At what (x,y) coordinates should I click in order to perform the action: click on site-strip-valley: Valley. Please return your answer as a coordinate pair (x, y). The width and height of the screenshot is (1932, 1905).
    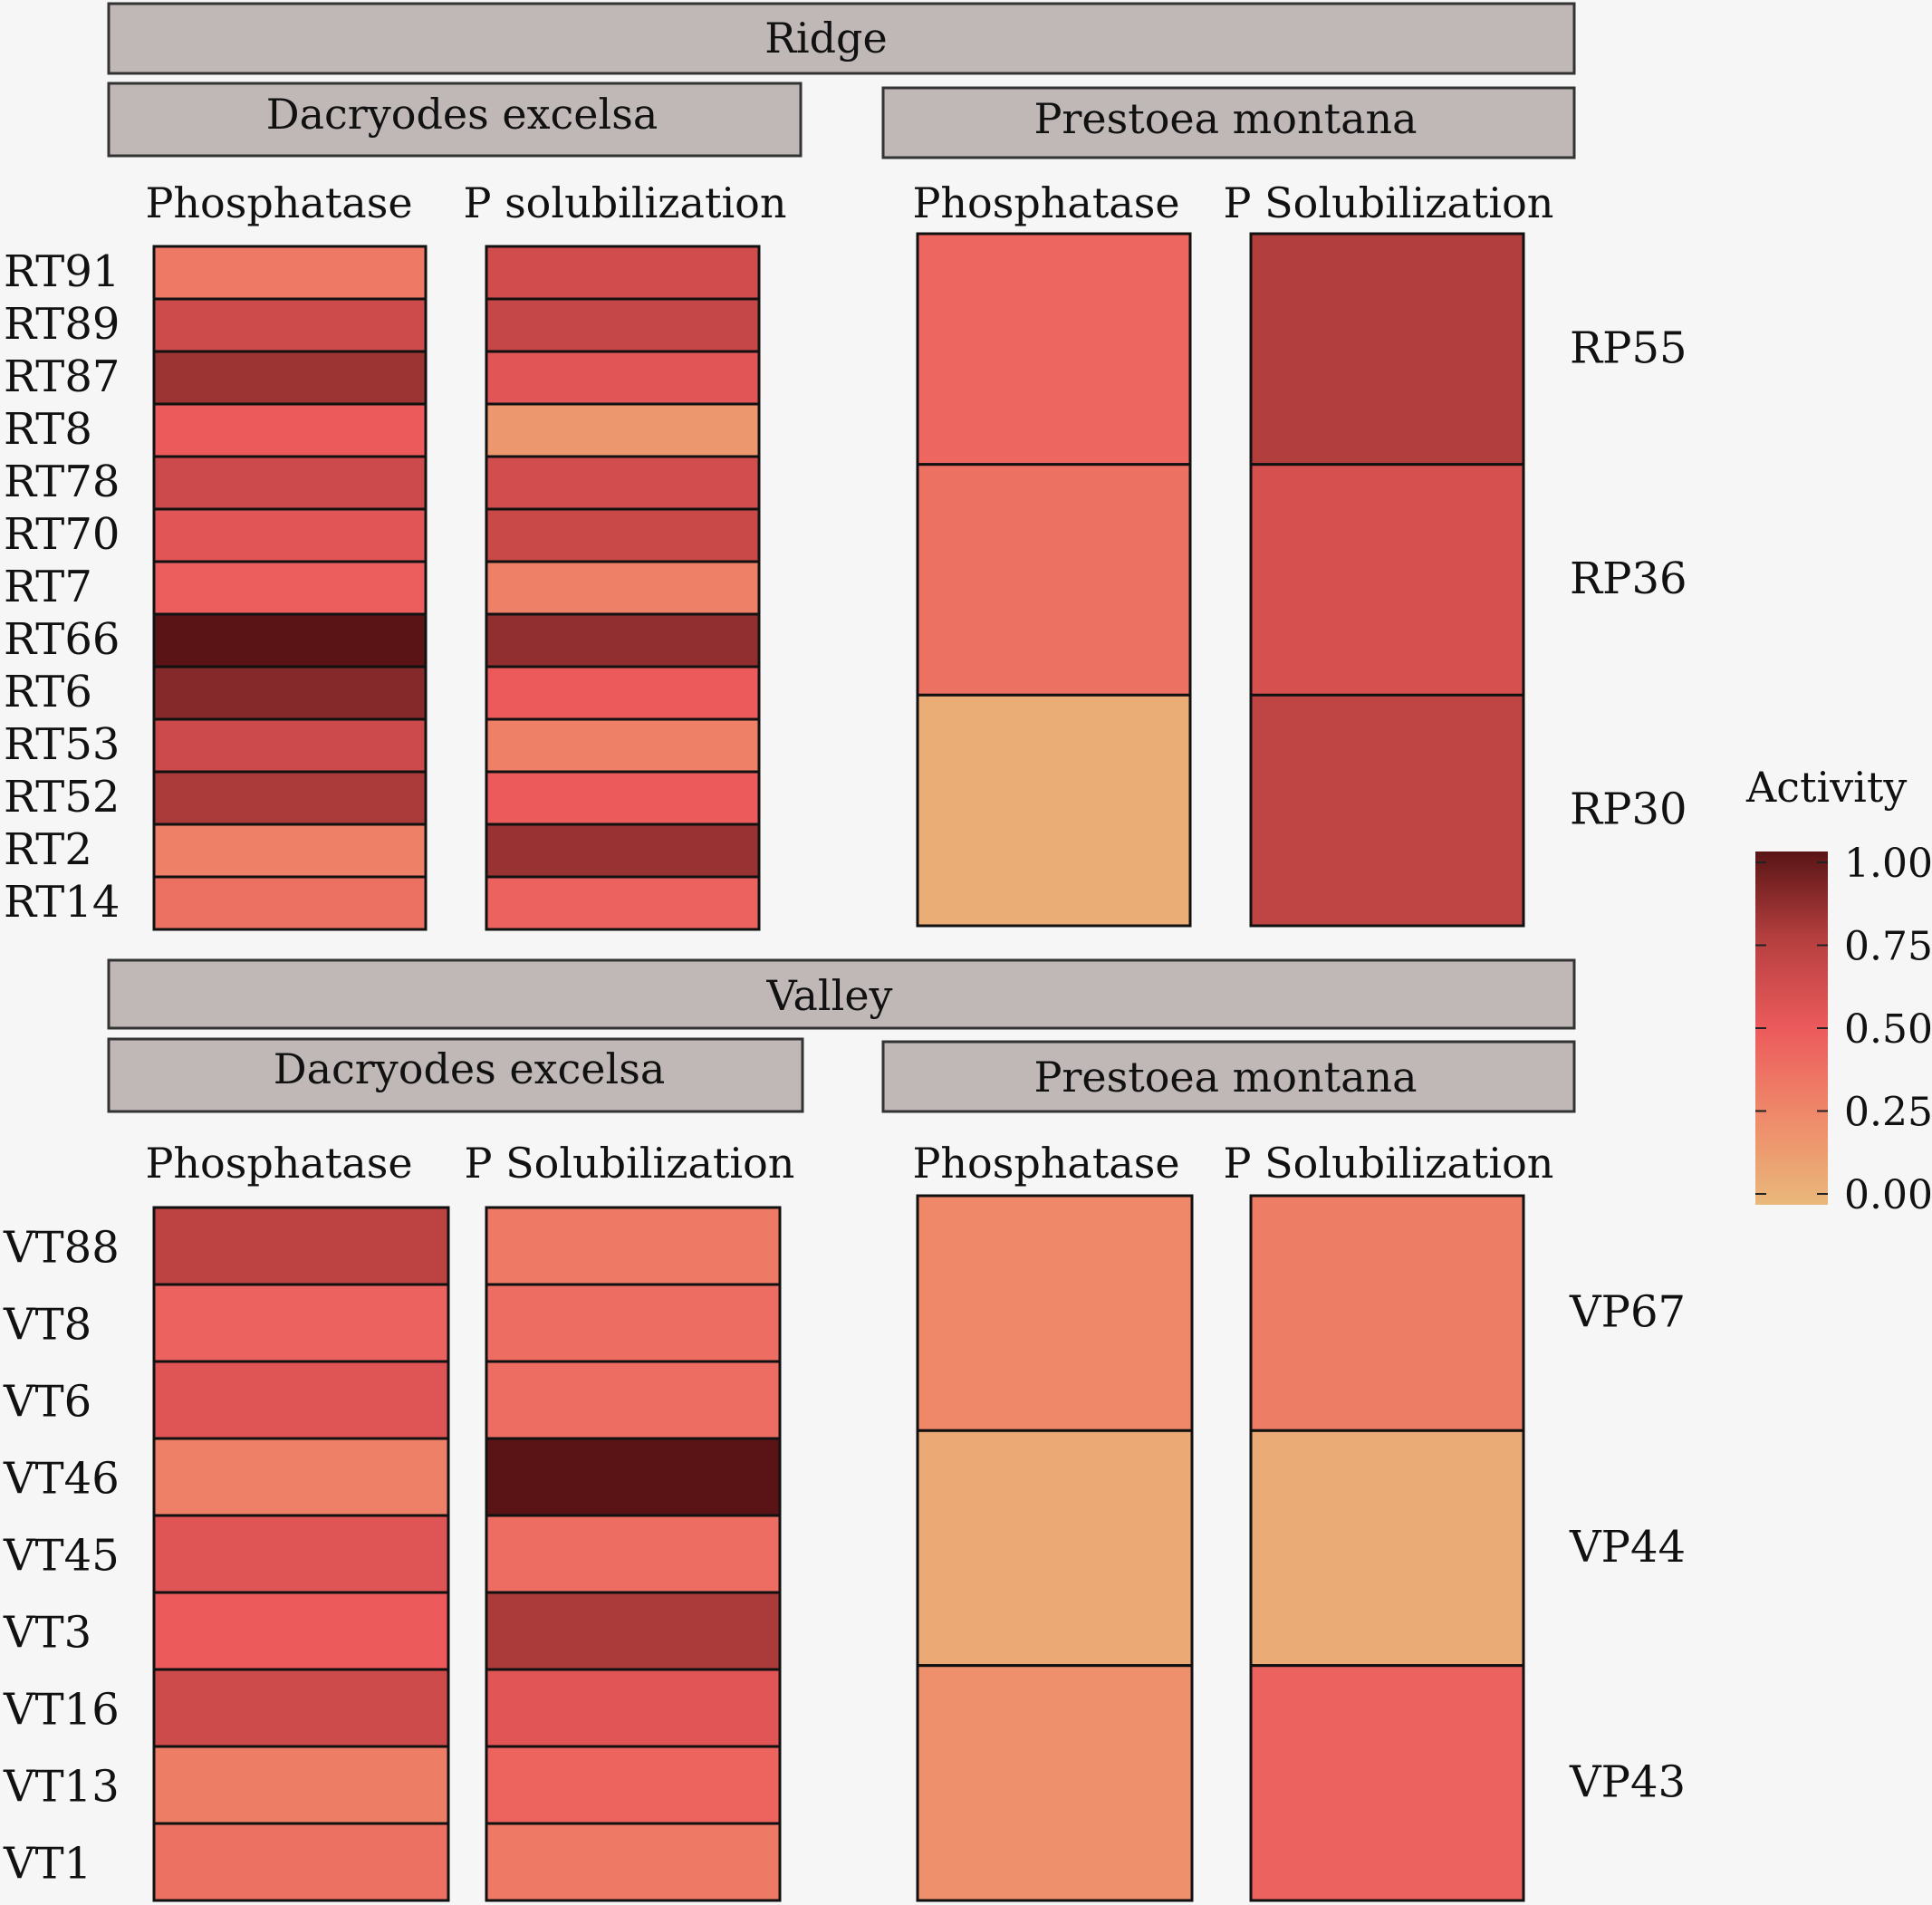
    Looking at the image, I should click on (841, 994).